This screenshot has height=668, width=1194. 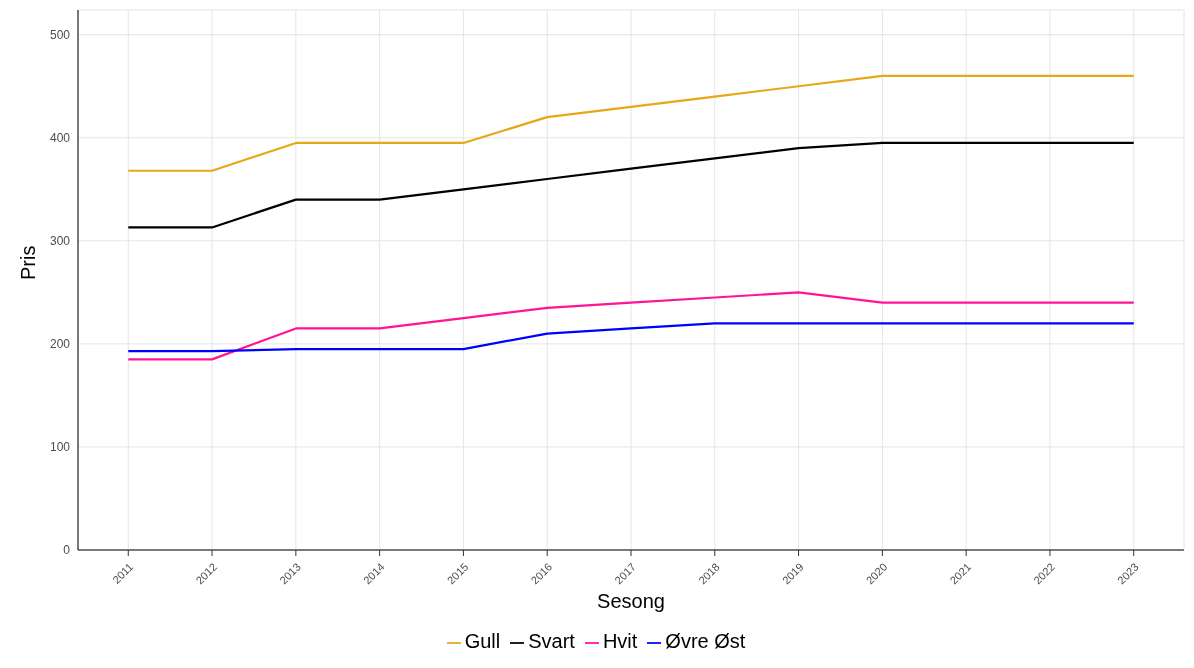 I want to click on legend-label: Øvre Øst, so click(x=705, y=641).